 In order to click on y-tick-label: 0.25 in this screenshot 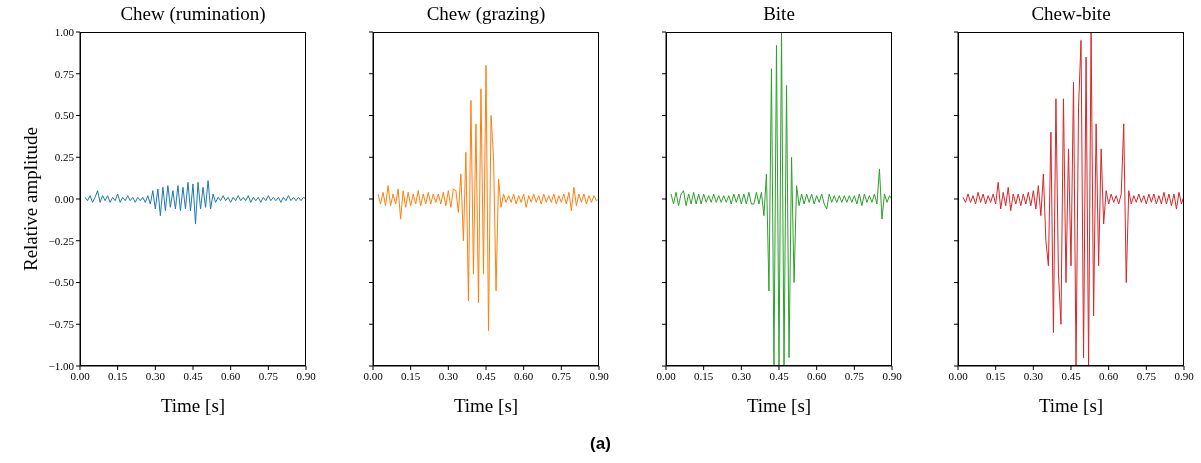, I will do `click(64, 157)`.